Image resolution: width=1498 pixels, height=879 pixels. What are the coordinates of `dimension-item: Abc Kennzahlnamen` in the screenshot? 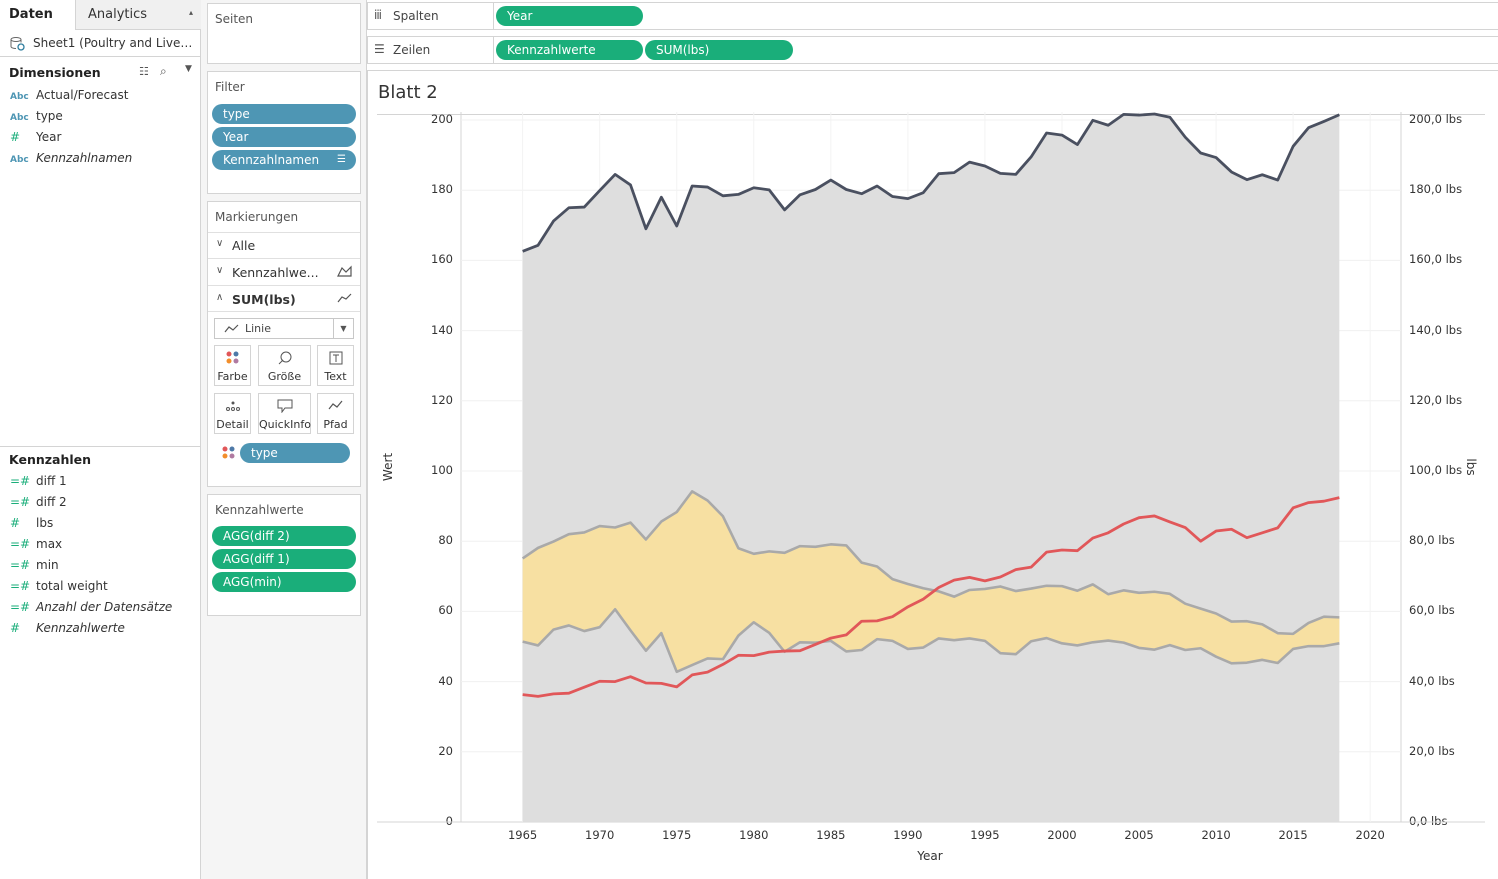 It's located at (71, 158).